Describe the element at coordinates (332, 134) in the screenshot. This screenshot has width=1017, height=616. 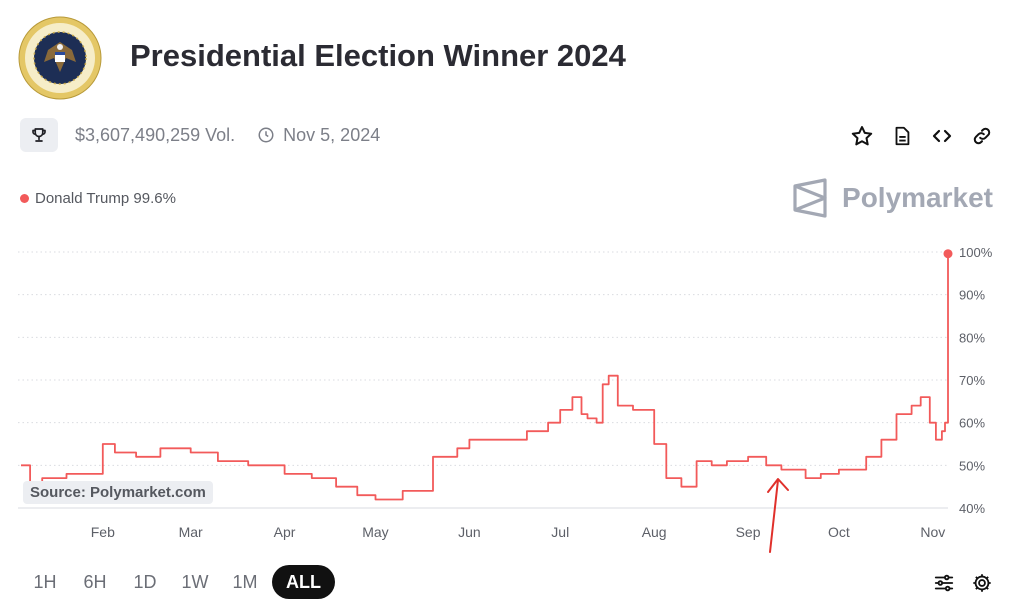
I see `date-text: Nov 5, 2024` at that location.